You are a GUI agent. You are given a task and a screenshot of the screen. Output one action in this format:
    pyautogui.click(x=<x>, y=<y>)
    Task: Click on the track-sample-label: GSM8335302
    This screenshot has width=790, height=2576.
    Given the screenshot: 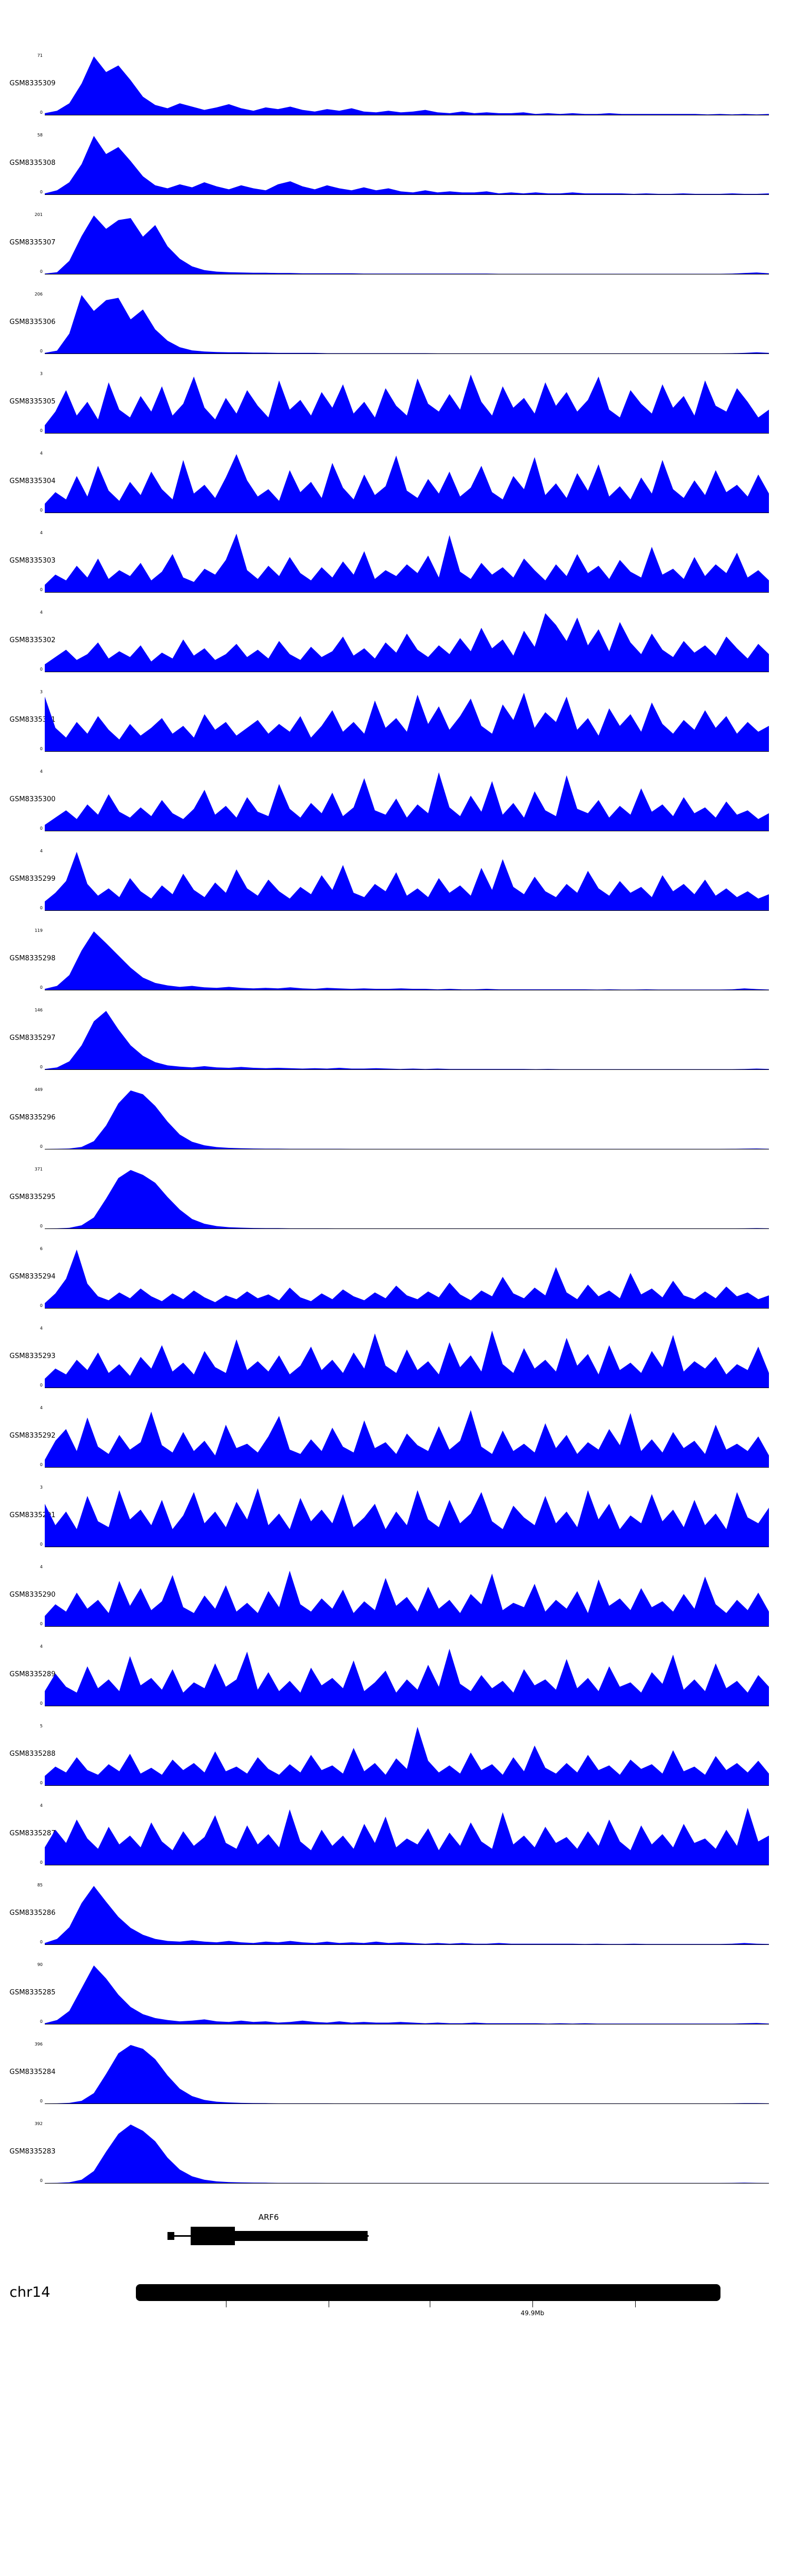 What is the action you would take?
    pyautogui.click(x=32, y=640)
    